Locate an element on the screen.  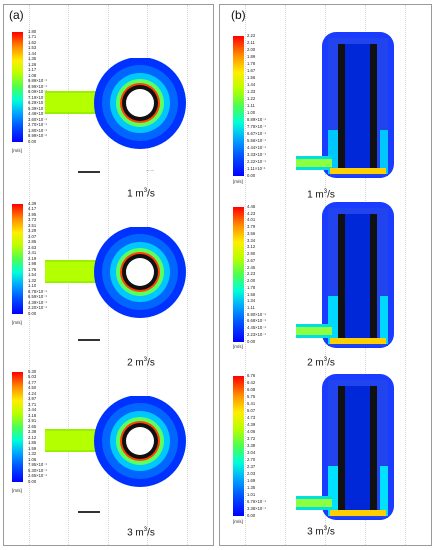
legend-tick-label: 2.20×10⁻¹ is located at coordinates (37, 308).